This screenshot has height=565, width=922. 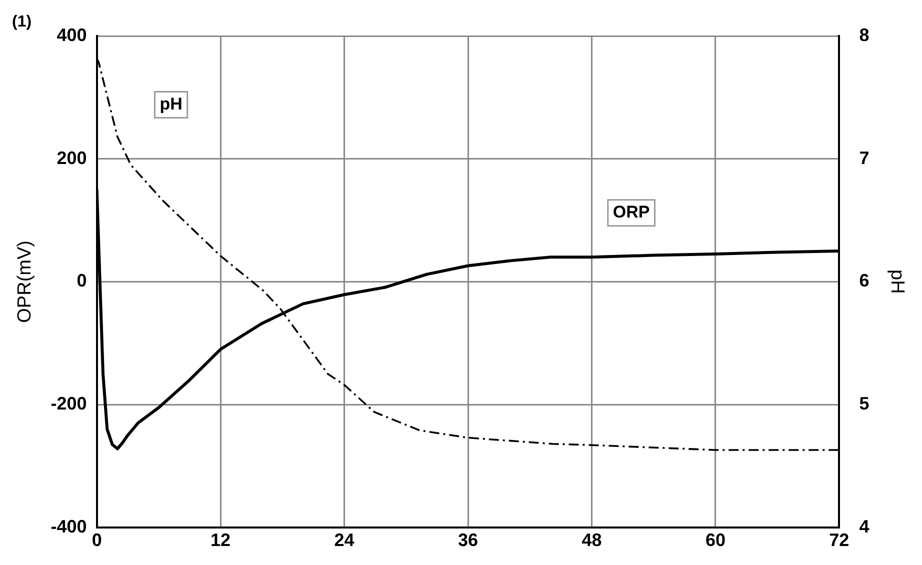 I want to click on series-label: ORP, so click(x=631, y=212).